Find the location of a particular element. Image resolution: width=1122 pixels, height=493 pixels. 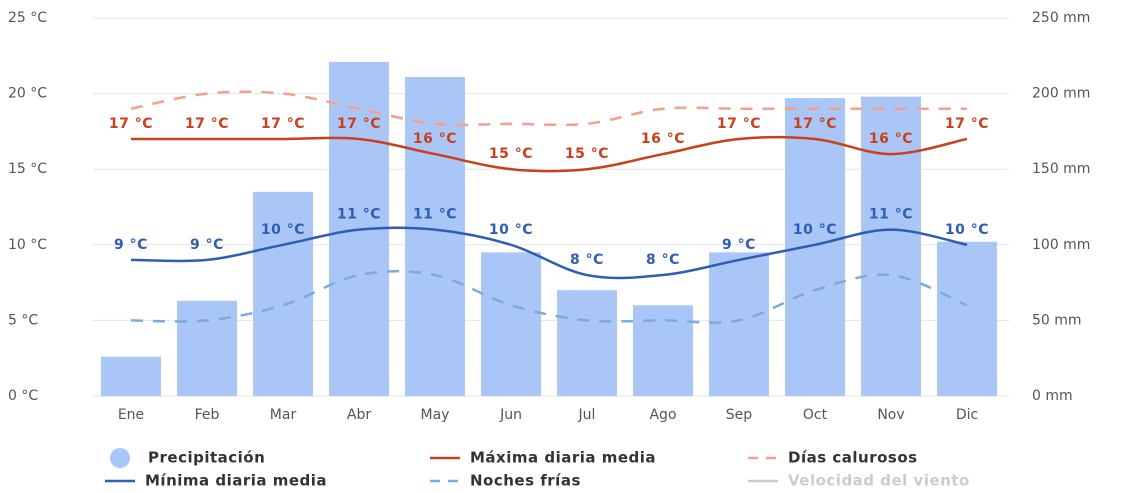

x-tick-label: Abr is located at coordinates (359, 415).